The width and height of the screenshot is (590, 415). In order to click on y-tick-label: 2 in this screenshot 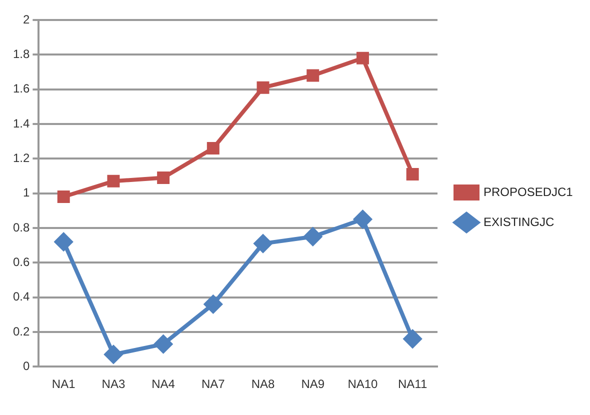, I will do `click(26, 19)`.